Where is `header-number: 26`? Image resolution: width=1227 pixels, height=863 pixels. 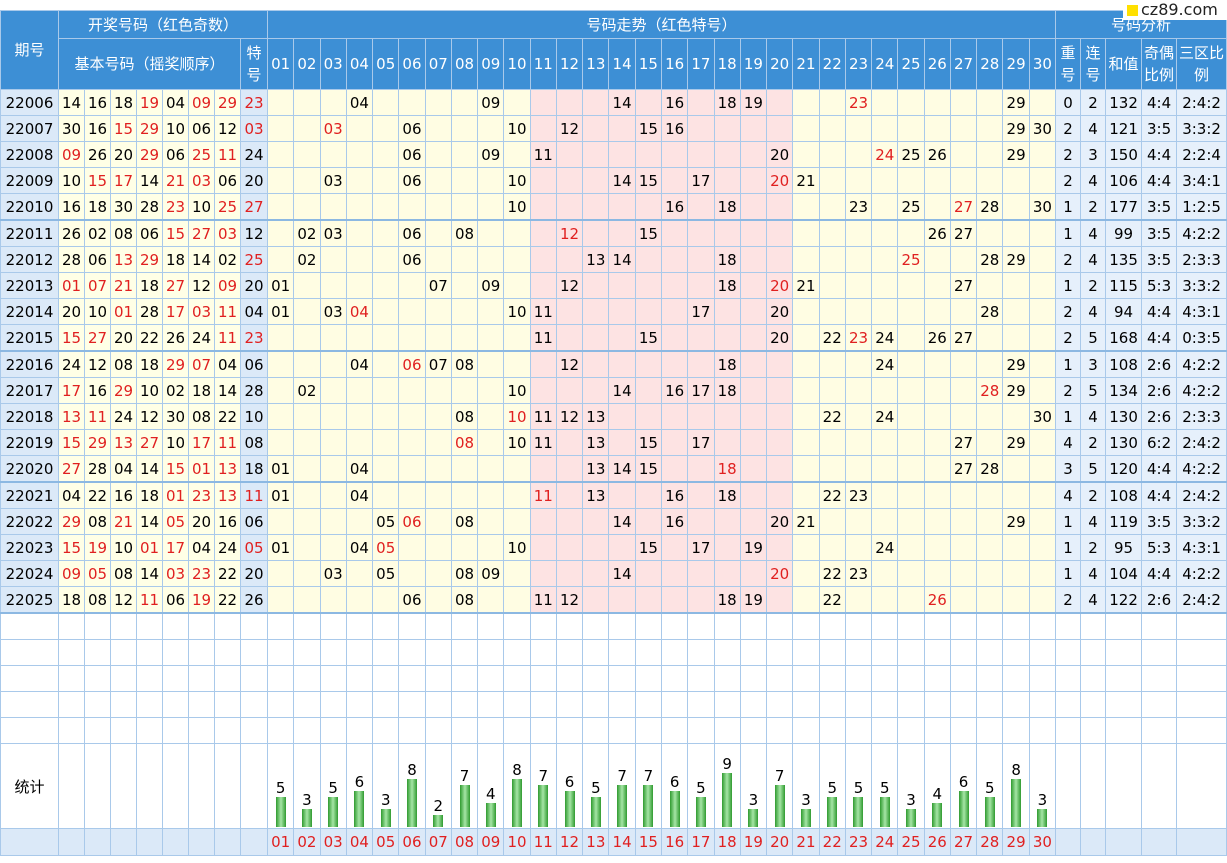 header-number: 26 is located at coordinates (937, 64).